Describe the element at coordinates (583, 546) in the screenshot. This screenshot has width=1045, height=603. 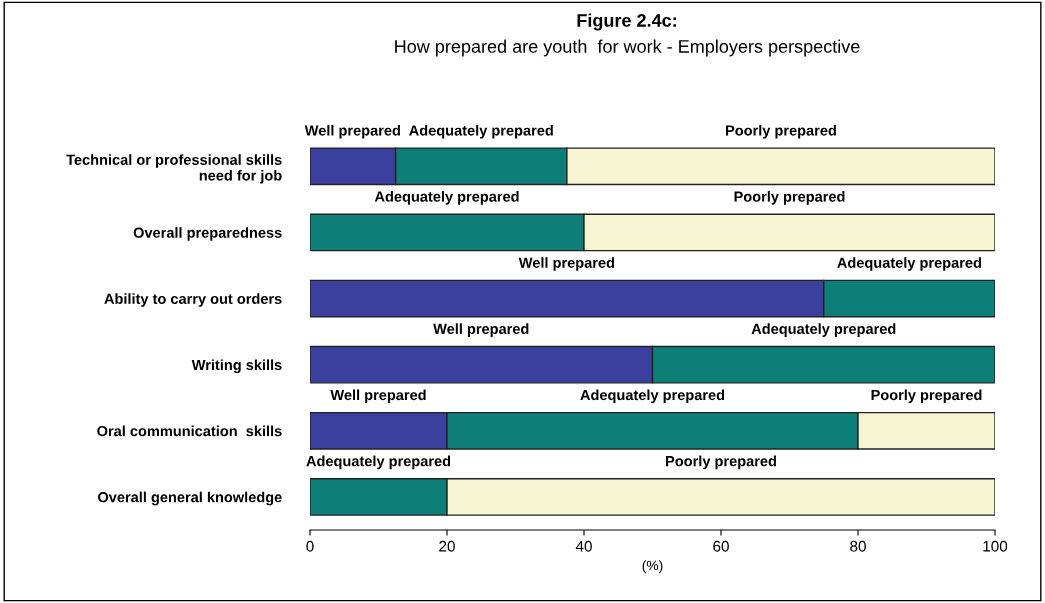
I see `x-tick-label: 40` at that location.